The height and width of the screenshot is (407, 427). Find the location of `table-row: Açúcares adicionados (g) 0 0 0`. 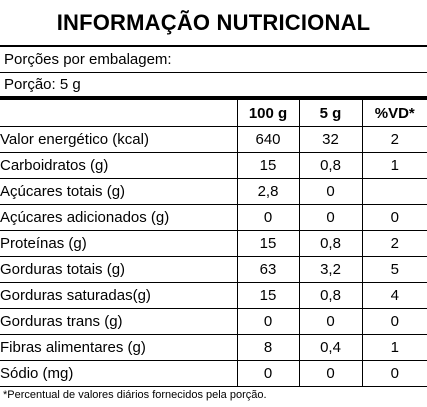

table-row: Açúcares adicionados (g) 0 0 0 is located at coordinates (213, 217).